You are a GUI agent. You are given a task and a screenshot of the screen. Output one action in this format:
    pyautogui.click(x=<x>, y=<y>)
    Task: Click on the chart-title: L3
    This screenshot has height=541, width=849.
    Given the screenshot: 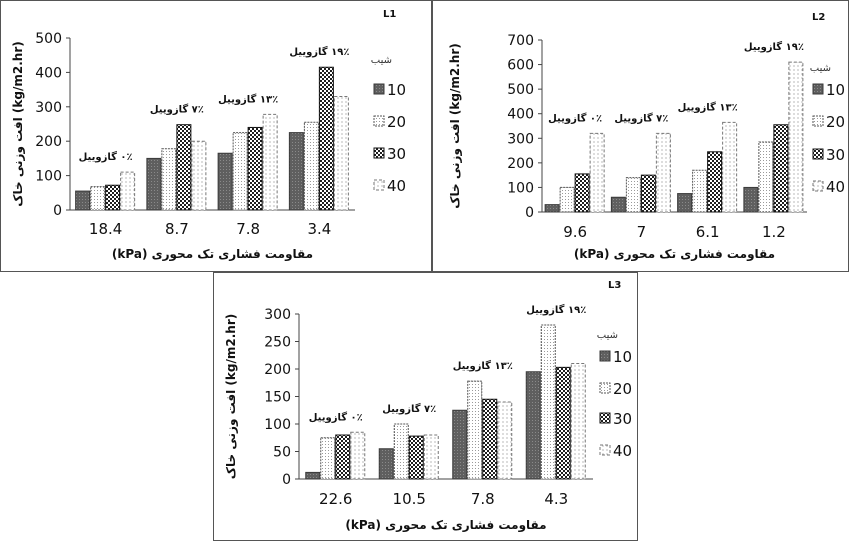 What is the action you would take?
    pyautogui.click(x=614, y=285)
    